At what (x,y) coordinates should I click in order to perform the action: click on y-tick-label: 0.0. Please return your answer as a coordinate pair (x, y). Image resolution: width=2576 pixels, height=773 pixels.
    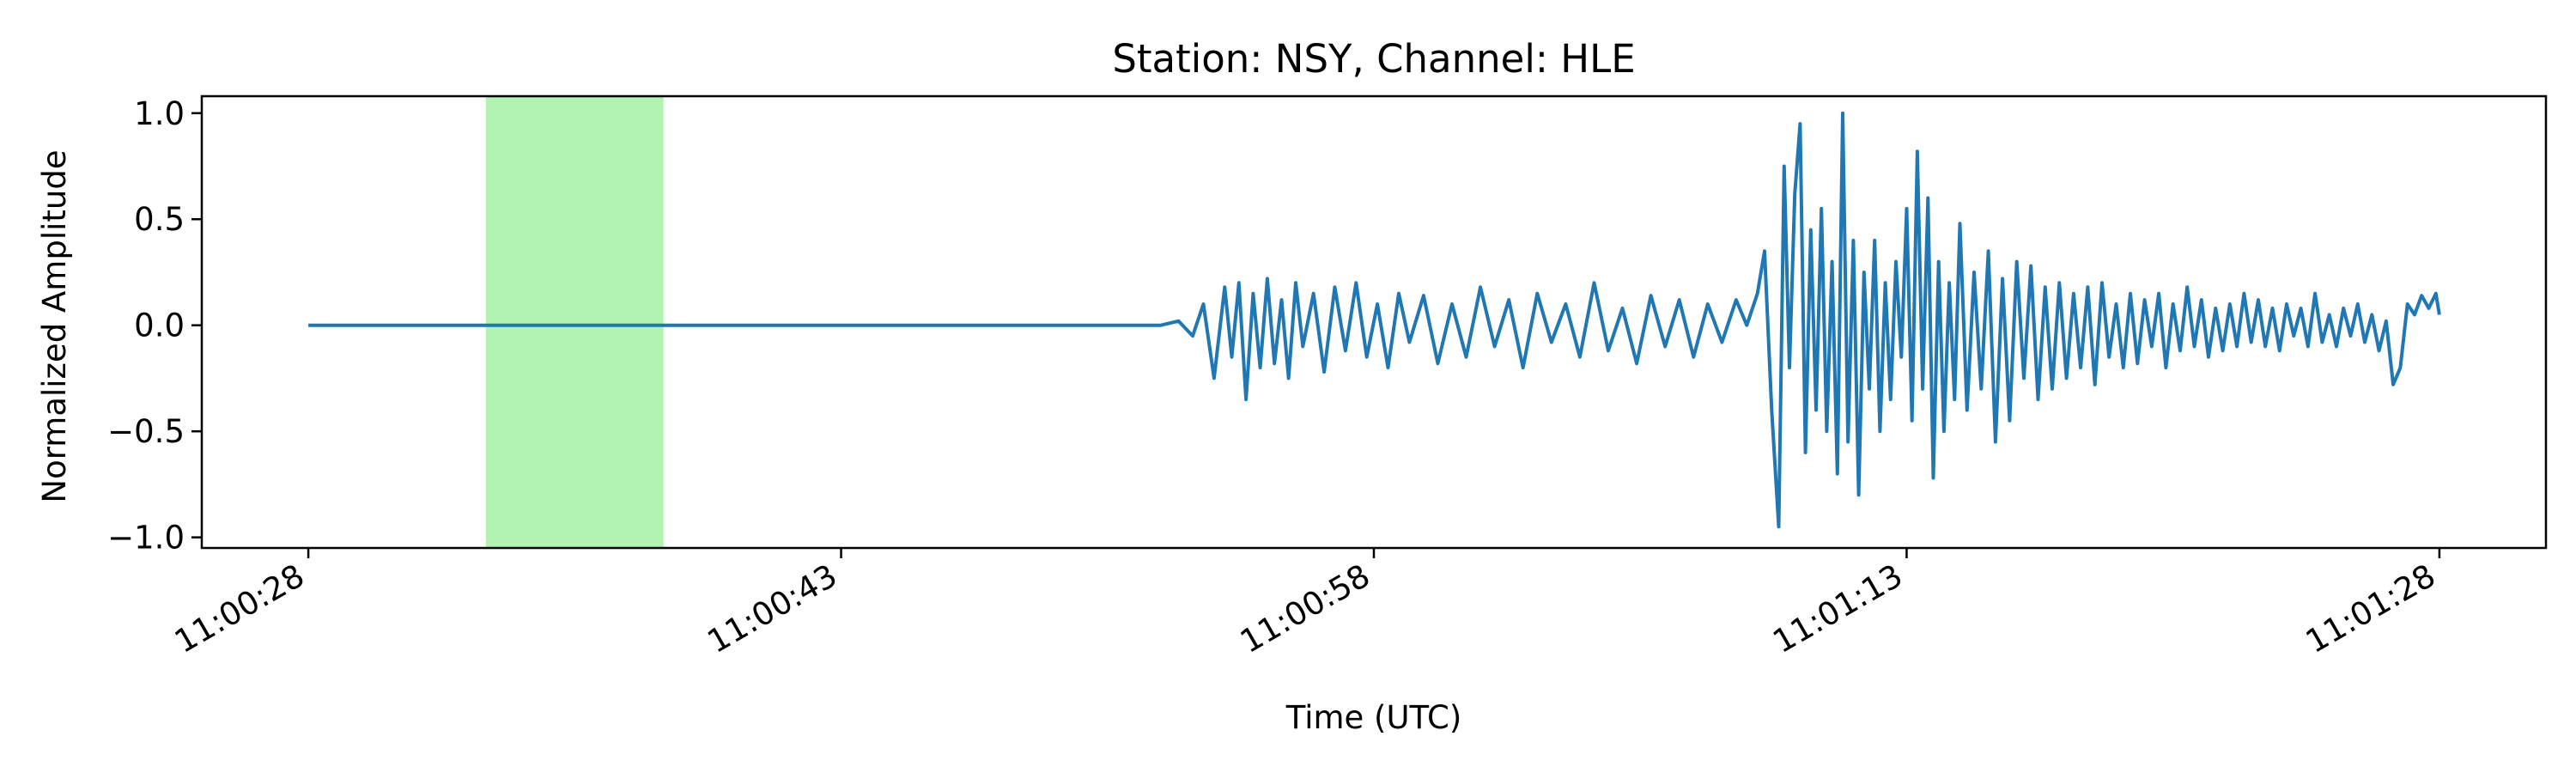
    Looking at the image, I should click on (159, 325).